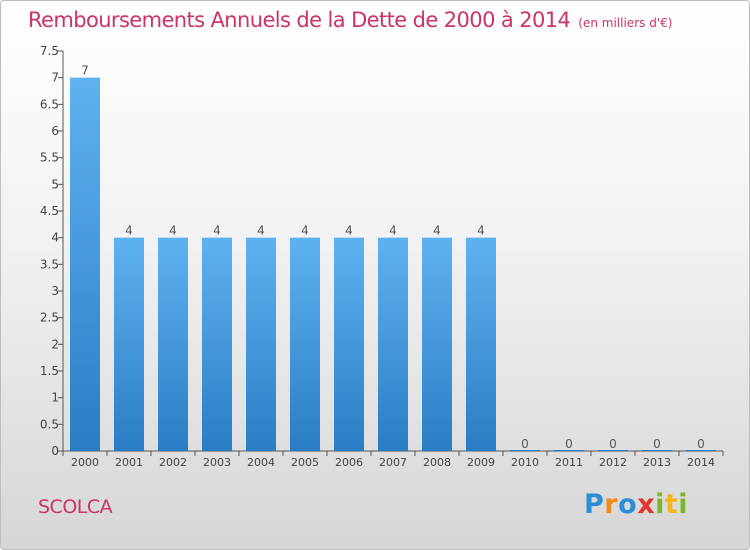 The height and width of the screenshot is (550, 750). I want to click on y-tick-label: 3, so click(55, 291).